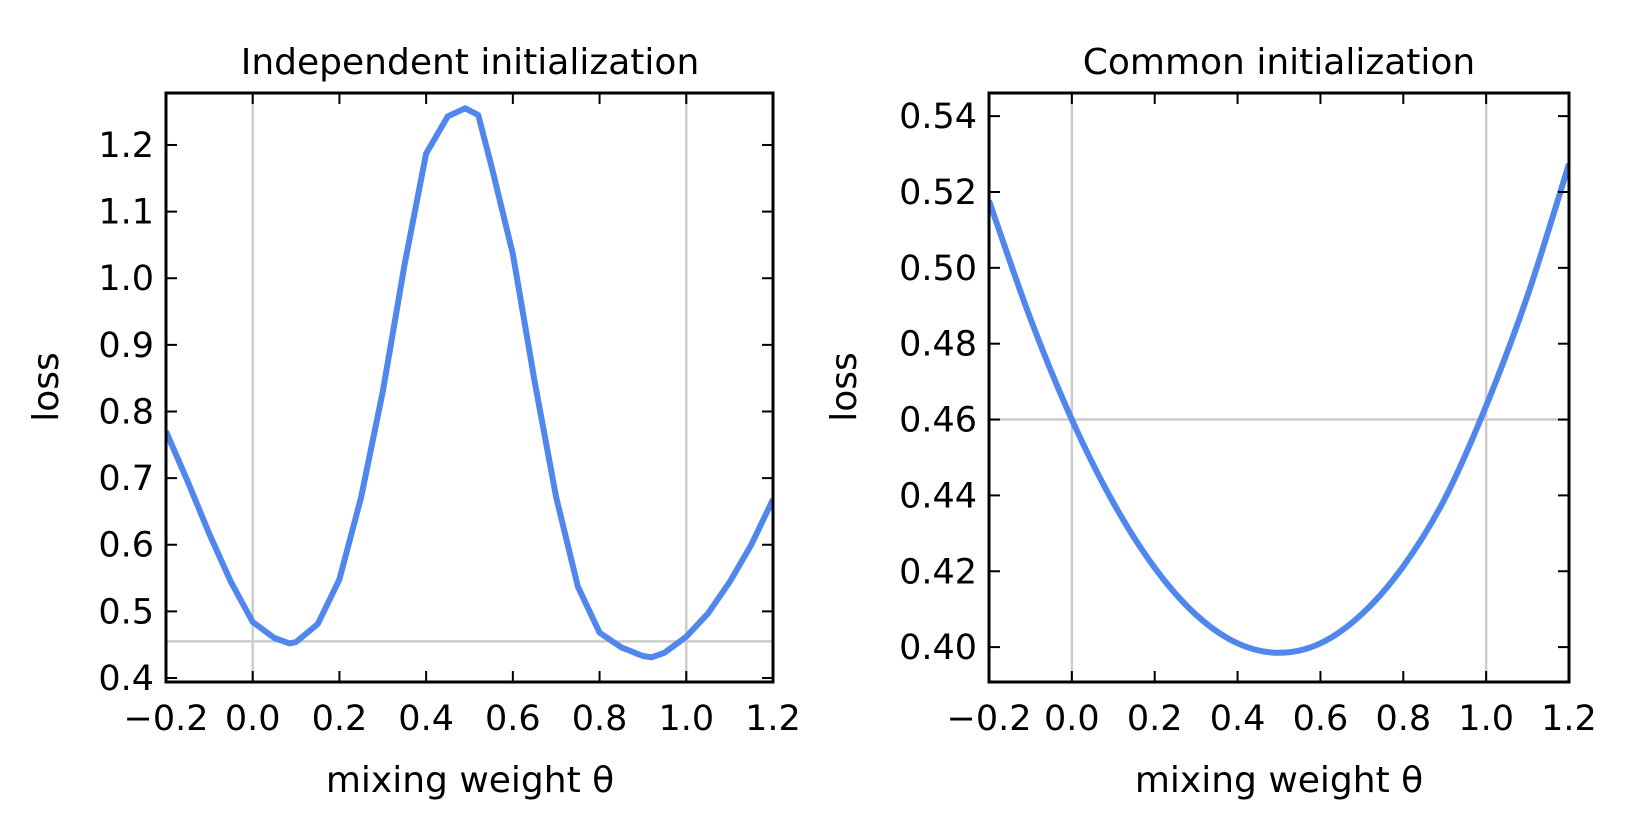 Image resolution: width=1650 pixels, height=824 pixels. What do you see at coordinates (1279, 62) in the screenshot?
I see `chart-title: Common initialization` at bounding box center [1279, 62].